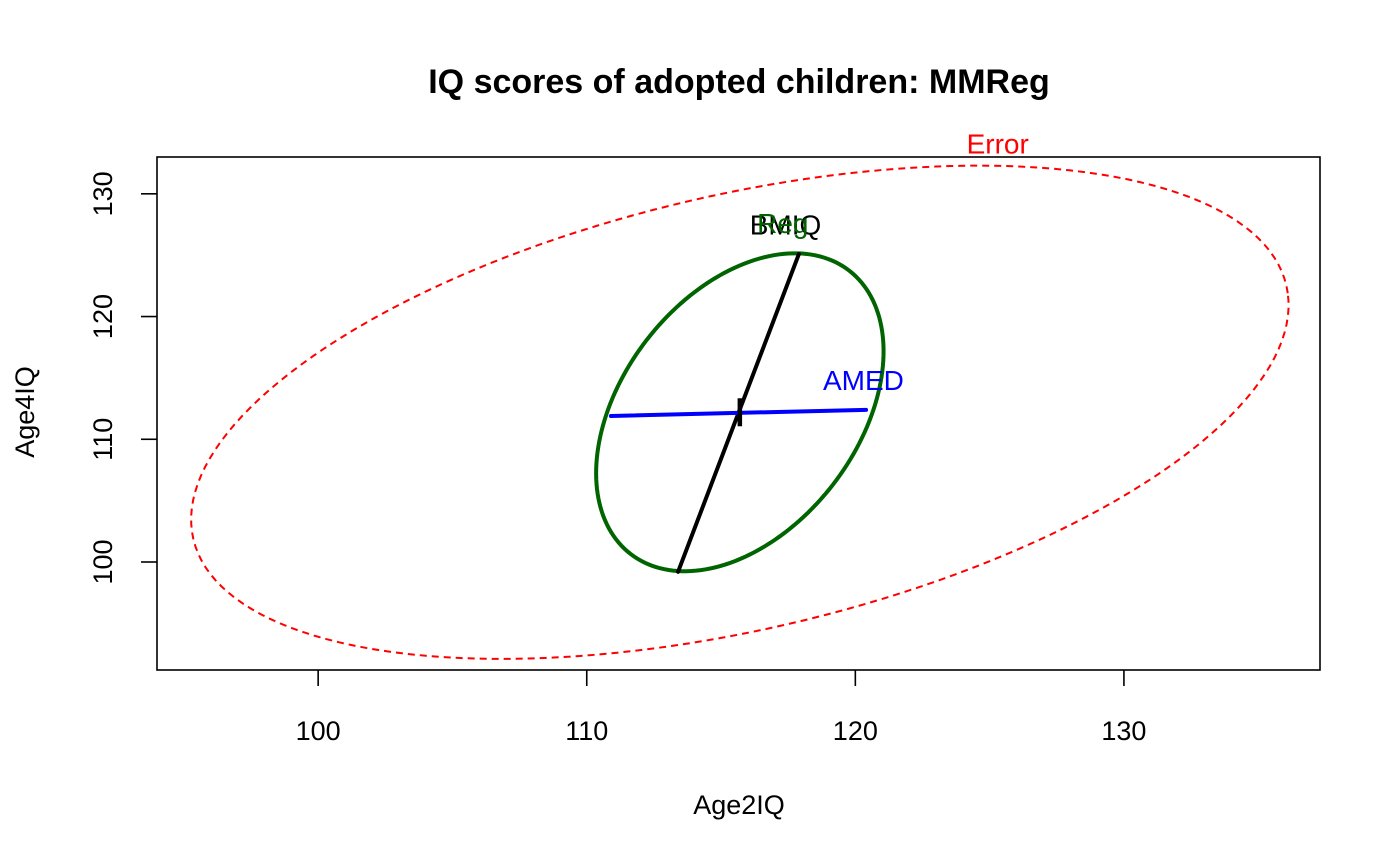 This screenshot has width=1400, height=866. What do you see at coordinates (998, 143) in the screenshot?
I see `error-label: Error` at bounding box center [998, 143].